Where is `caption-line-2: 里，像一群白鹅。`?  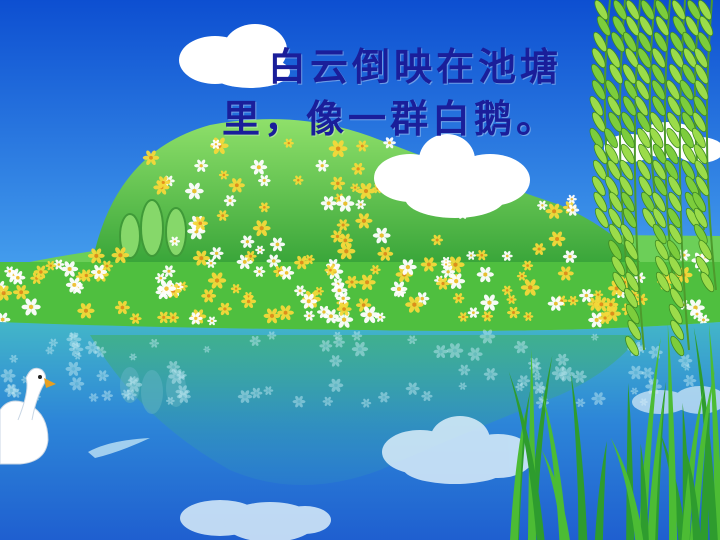
caption-line-2: 里，像一群白鹅。 is located at coordinates (390, 119).